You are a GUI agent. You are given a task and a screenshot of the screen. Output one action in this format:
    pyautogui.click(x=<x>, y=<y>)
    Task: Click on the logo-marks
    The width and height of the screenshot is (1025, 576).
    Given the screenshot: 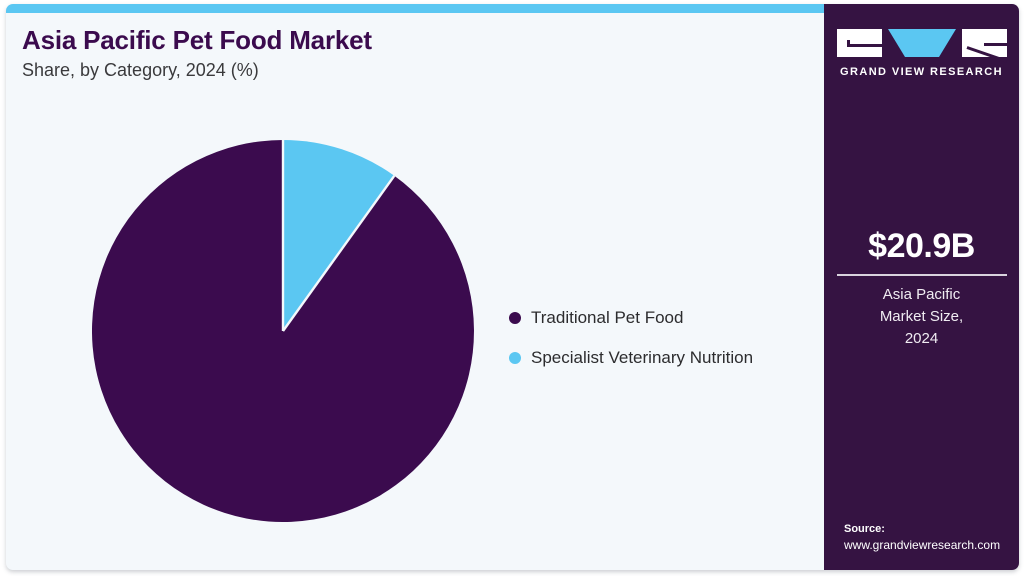 What is the action you would take?
    pyautogui.click(x=921, y=43)
    